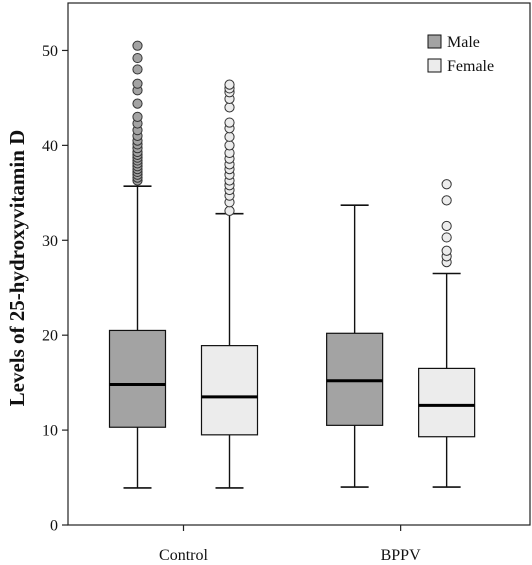 The height and width of the screenshot is (565, 532). Describe the element at coordinates (434, 65) in the screenshot. I see `legend-swatch-female` at that location.